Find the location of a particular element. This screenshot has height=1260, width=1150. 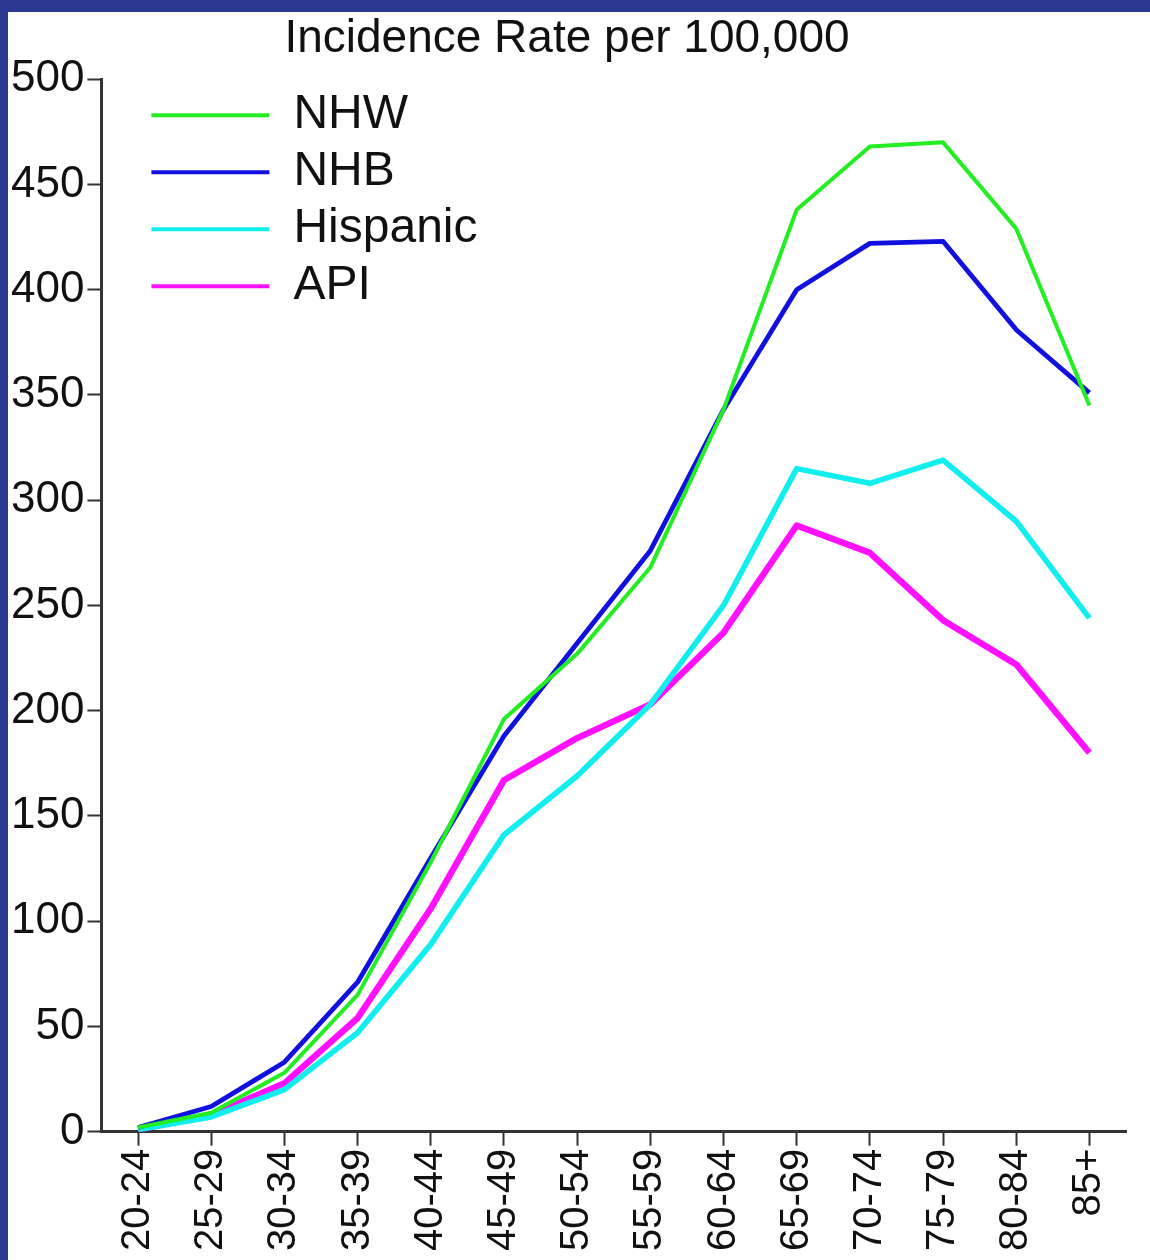

y-tick-label: 400 is located at coordinates (47, 286).